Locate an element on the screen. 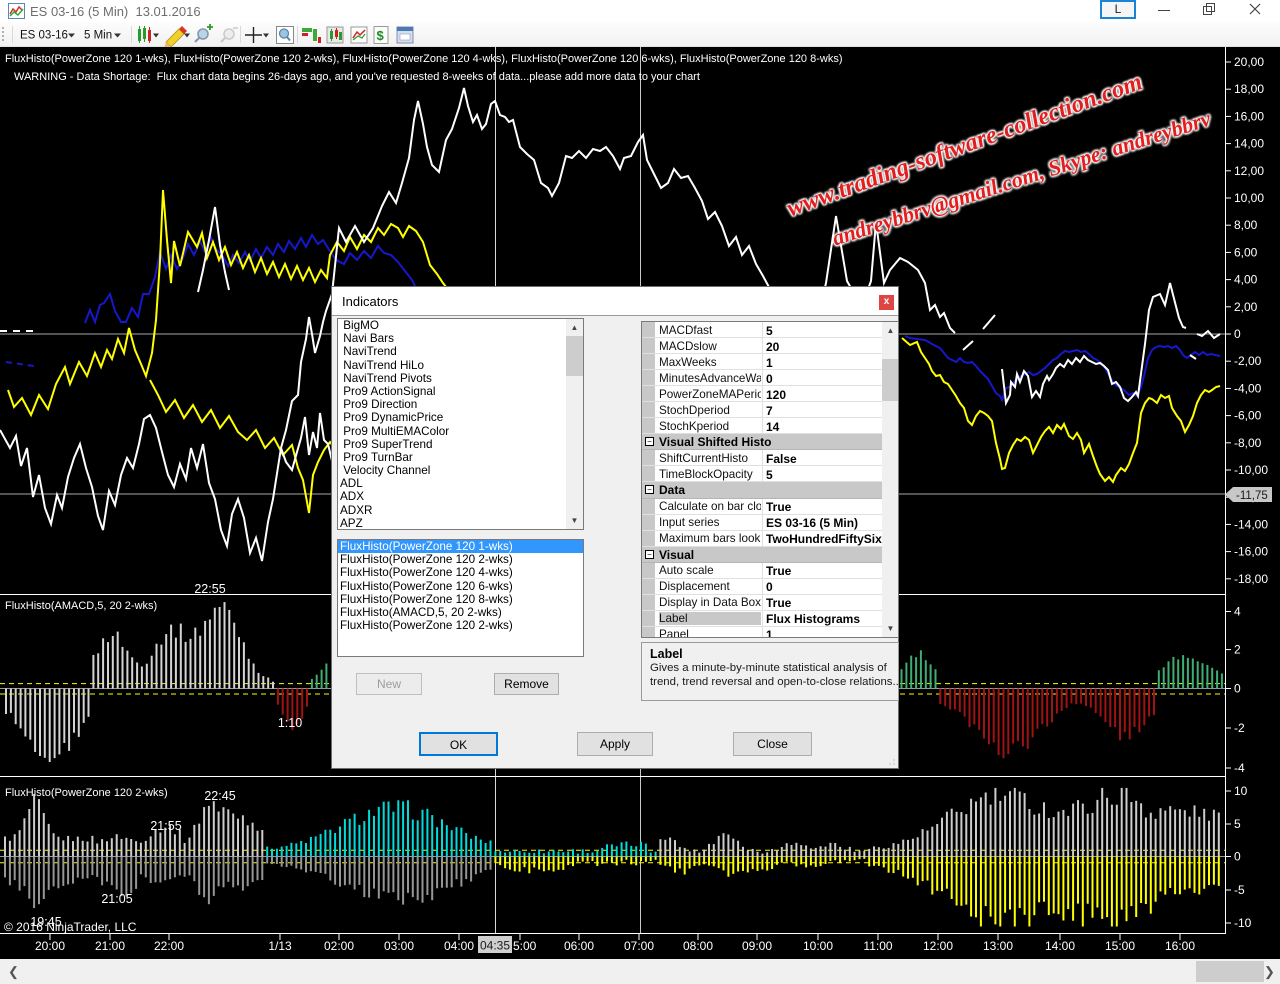 The width and height of the screenshot is (1280, 984). svg-text: 1/13 is located at coordinates (280, 946).